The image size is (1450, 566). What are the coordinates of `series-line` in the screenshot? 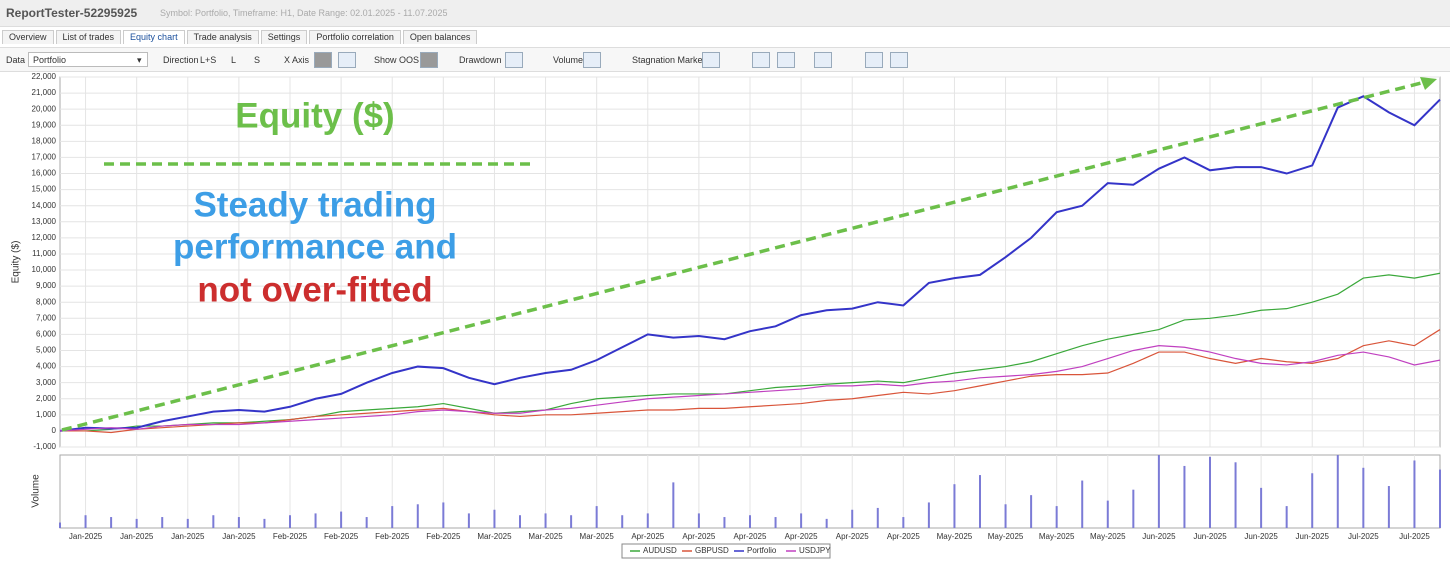 It's located at (750, 388).